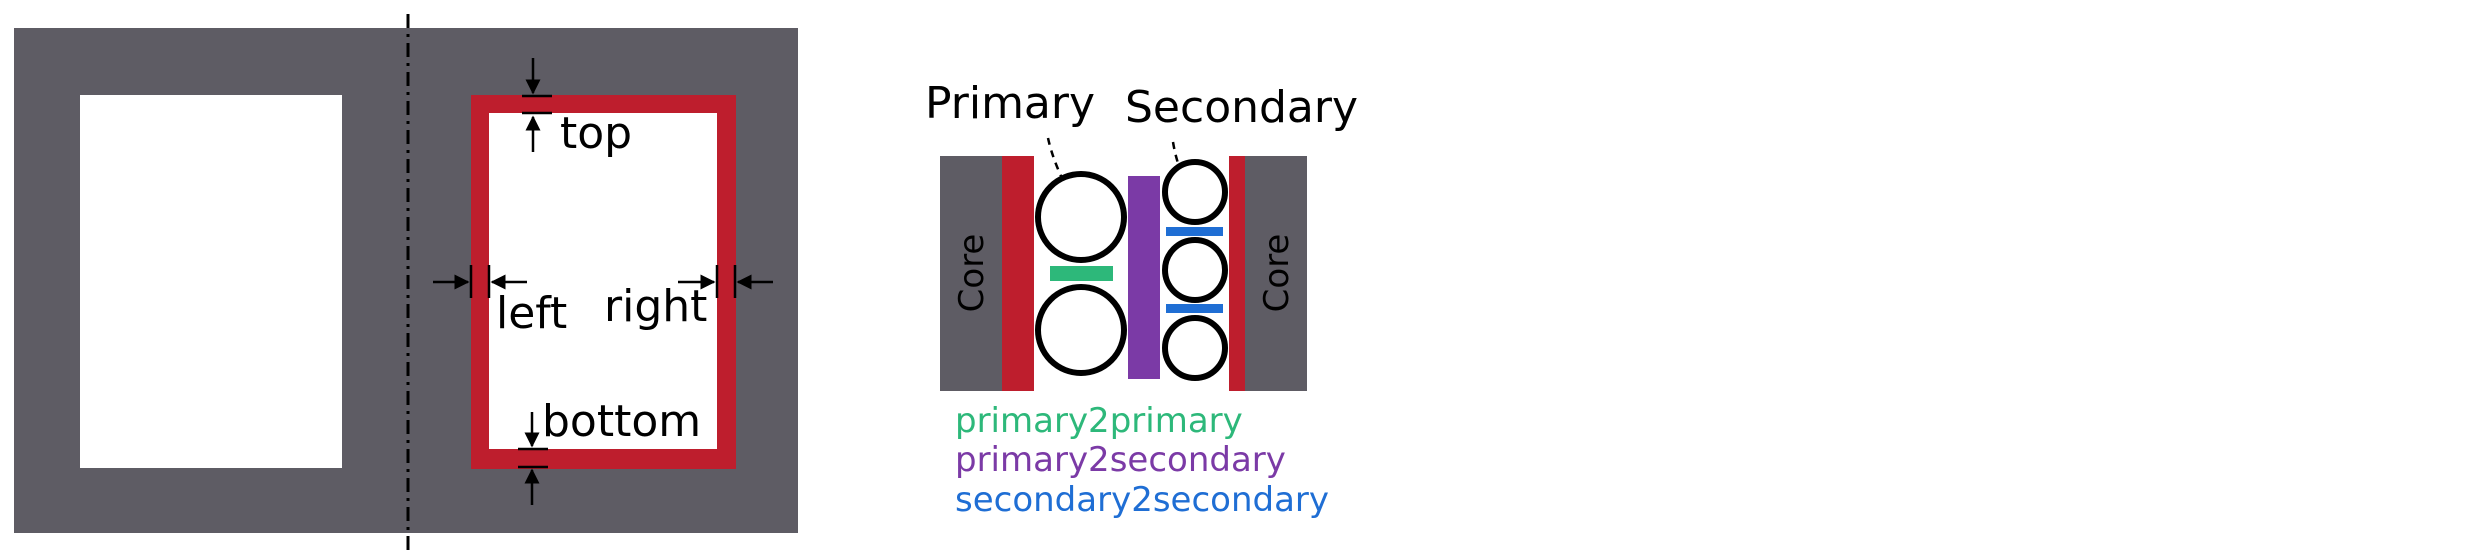  Describe the element at coordinates (1120, 460) in the screenshot. I see `legend-primary2secondary: primary2secondary` at that location.